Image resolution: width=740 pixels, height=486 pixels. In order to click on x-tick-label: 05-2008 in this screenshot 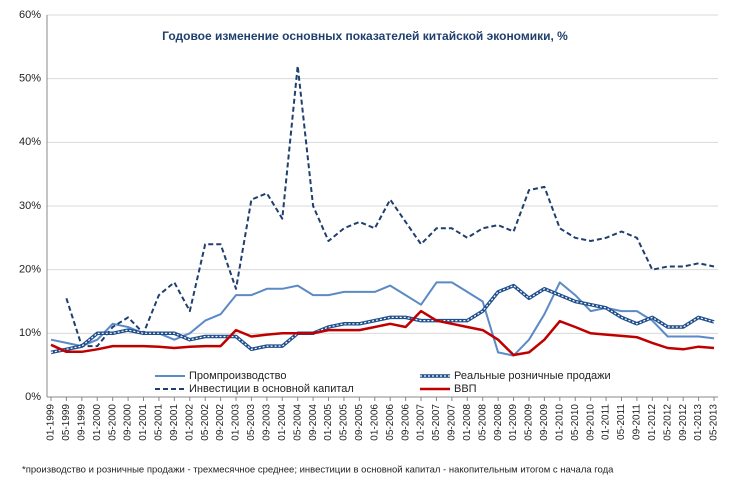, I will do `click(482, 422)`.